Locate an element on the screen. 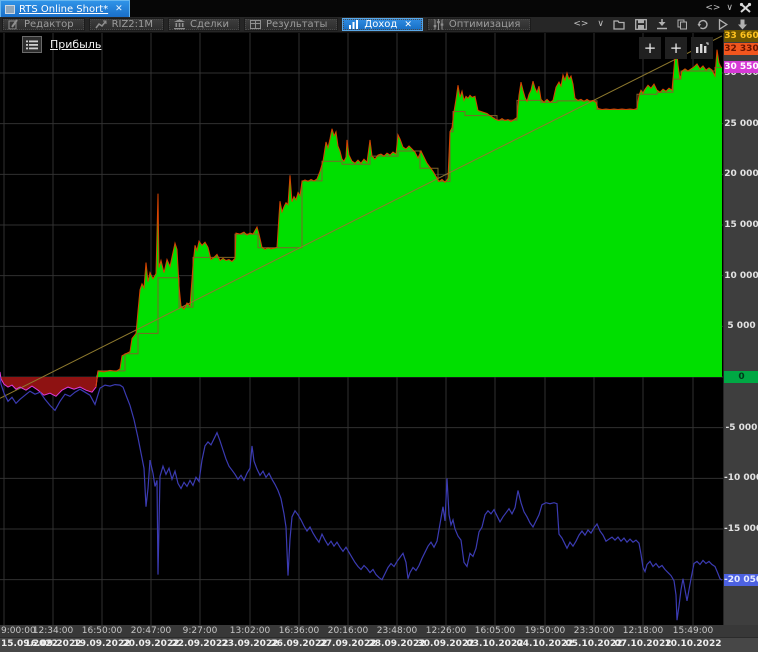 This screenshot has height=652, width=758. y-axis-tick: -5 000 is located at coordinates (741, 427).